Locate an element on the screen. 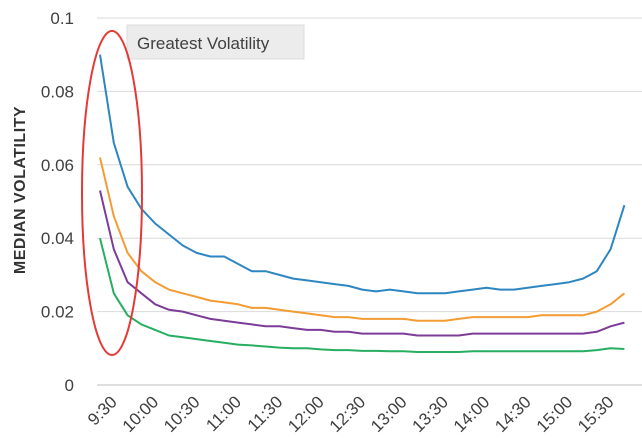 This screenshot has width=642, height=441. x-tick-label: 13:30 is located at coordinates (431, 414).